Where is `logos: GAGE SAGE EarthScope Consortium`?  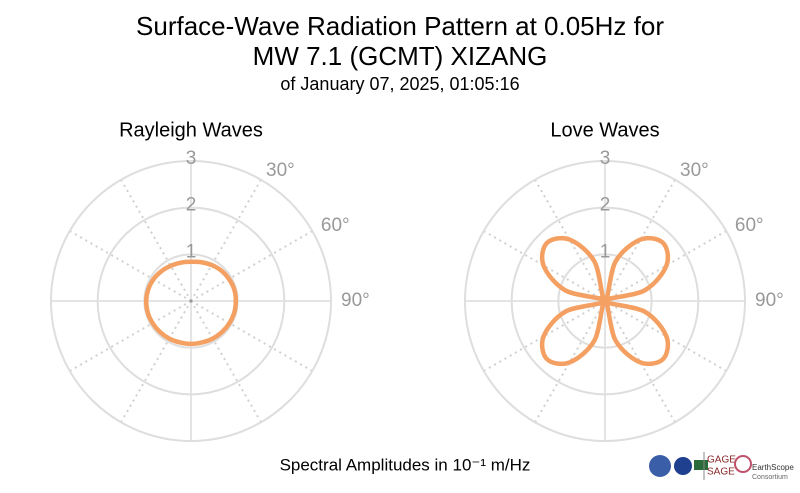 logos: GAGE SAGE EarthScope Consortium is located at coordinates (721, 466).